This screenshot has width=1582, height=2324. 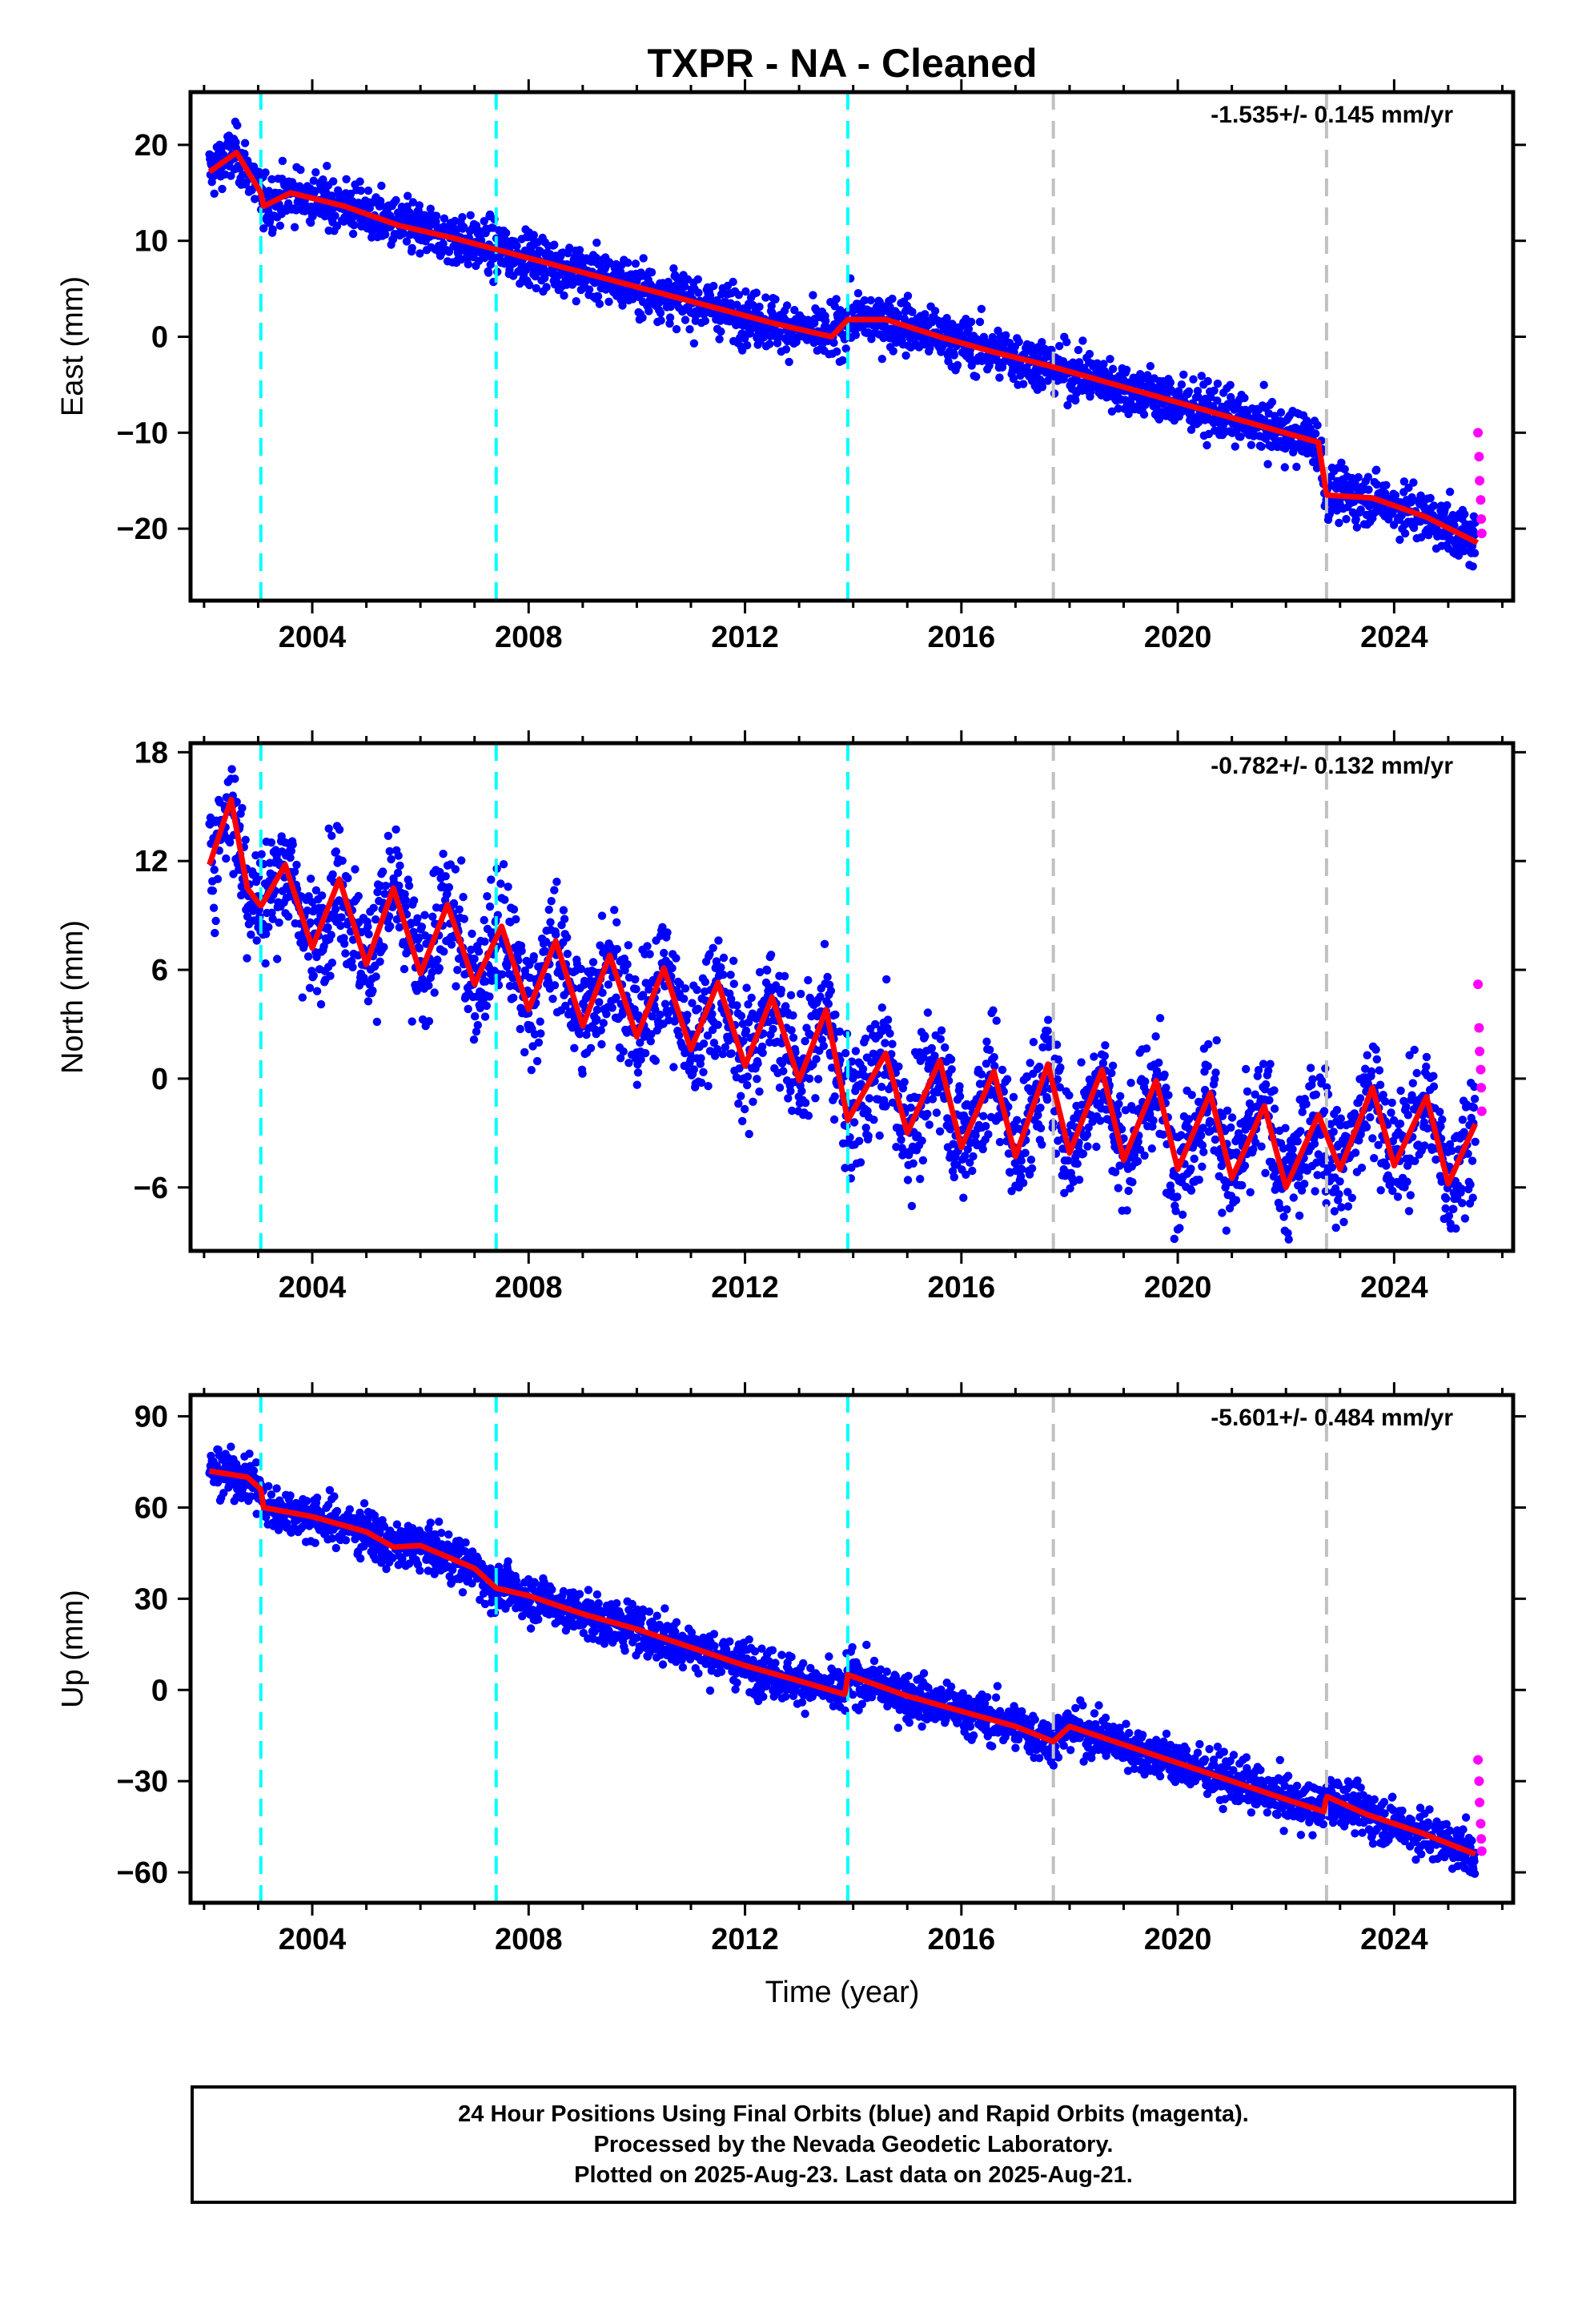 What do you see at coordinates (142, 529) in the screenshot?
I see `y-tick-label: −20` at bounding box center [142, 529].